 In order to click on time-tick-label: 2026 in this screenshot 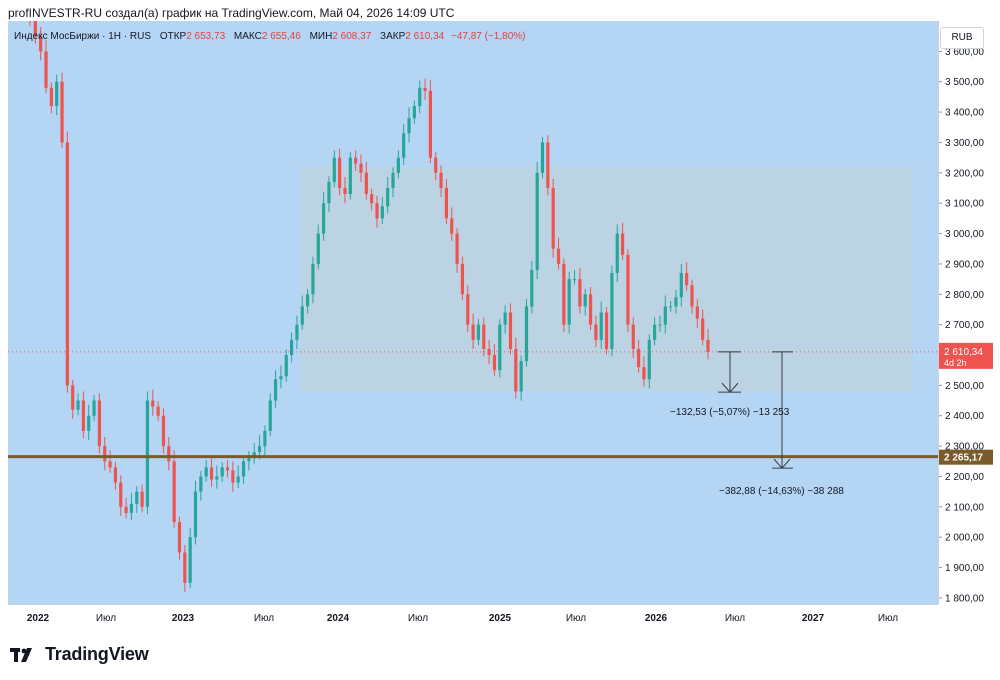, I will do `click(656, 618)`.